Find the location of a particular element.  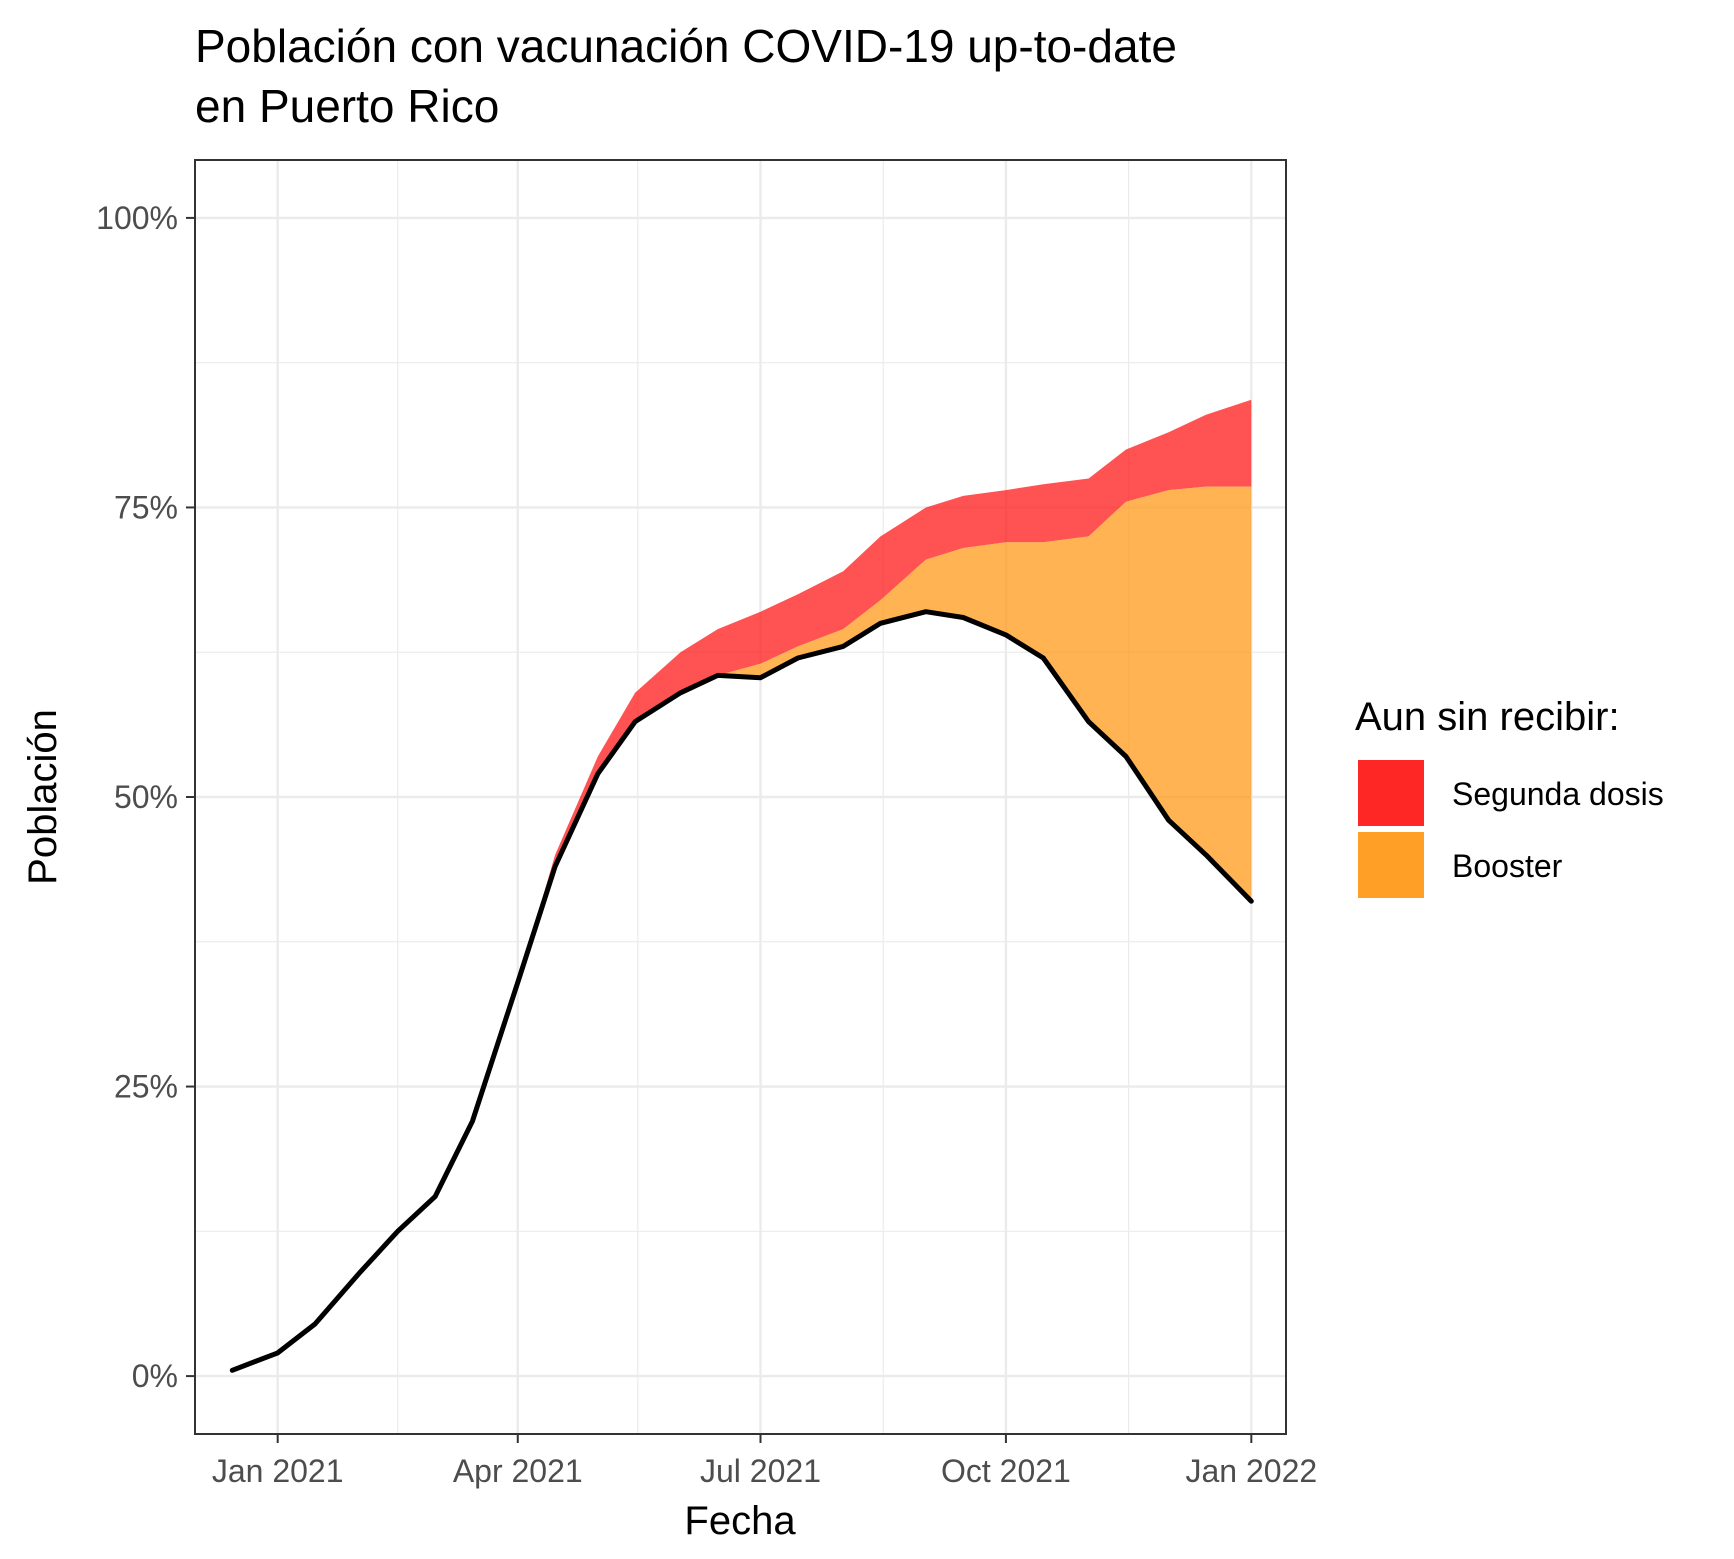

x-tick-label: Jan 2022 is located at coordinates (1251, 1471).